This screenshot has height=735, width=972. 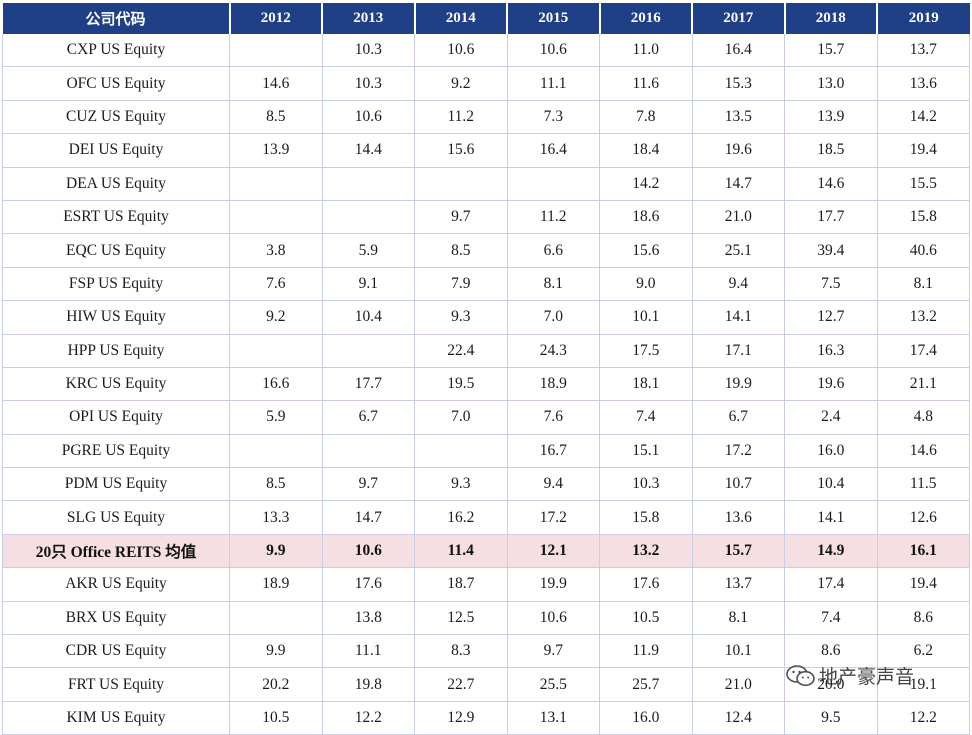 I want to click on company-code-cell: KRC US Equity, so click(x=116, y=384).